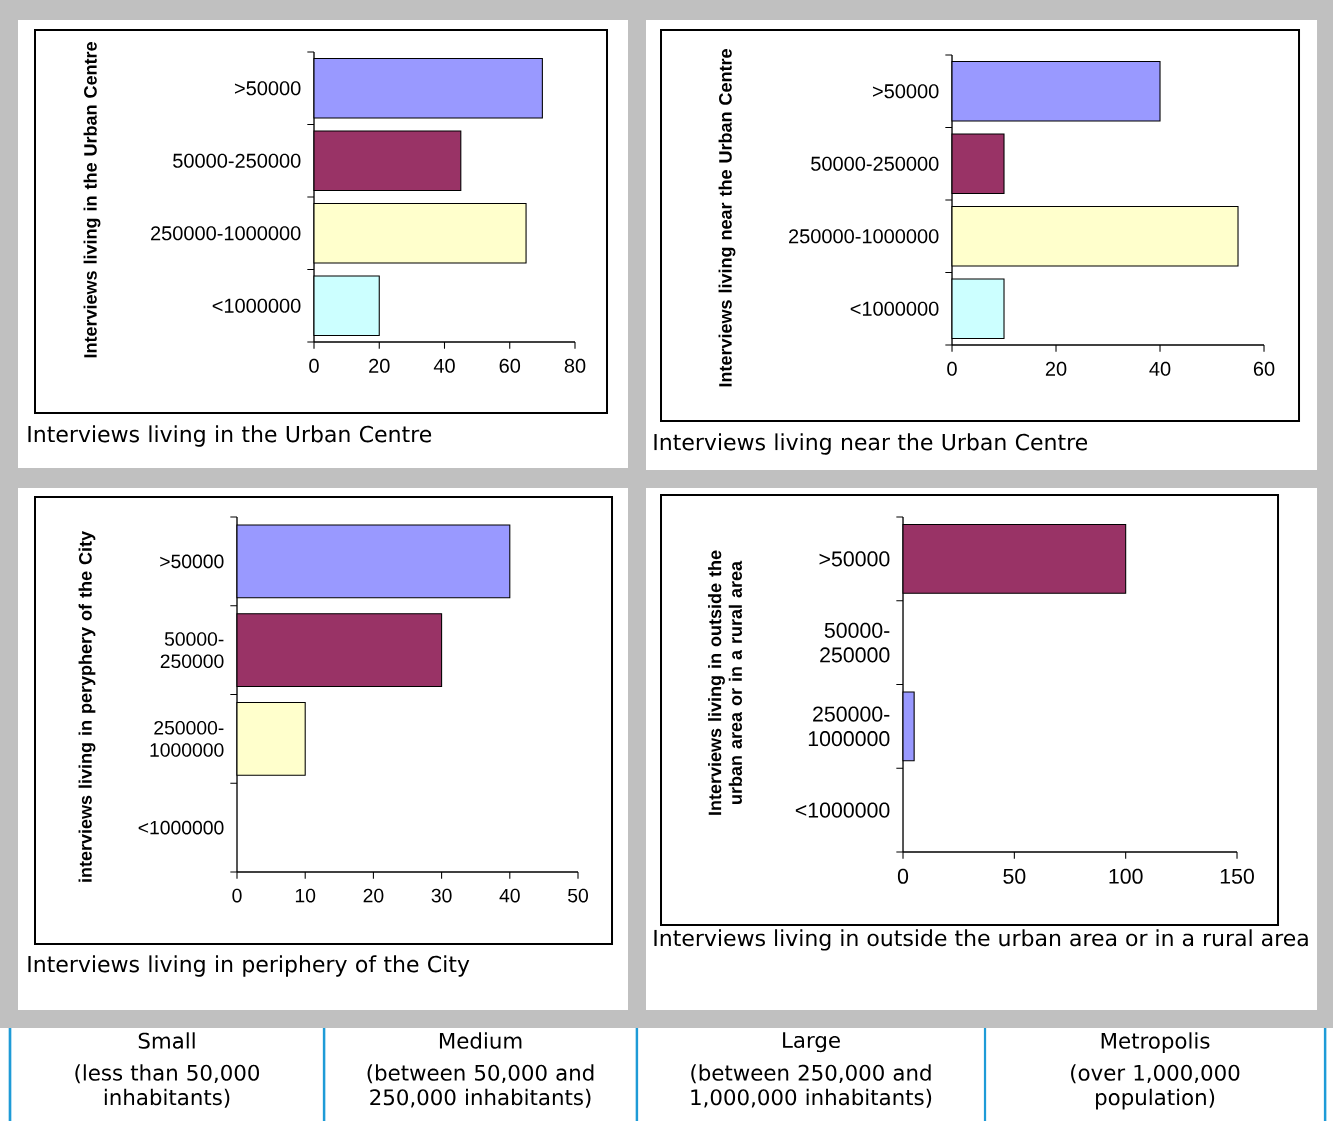 The height and width of the screenshot is (1122, 1333). Describe the element at coordinates (1126, 876) in the screenshot. I see `x-tick-label: 100` at that location.